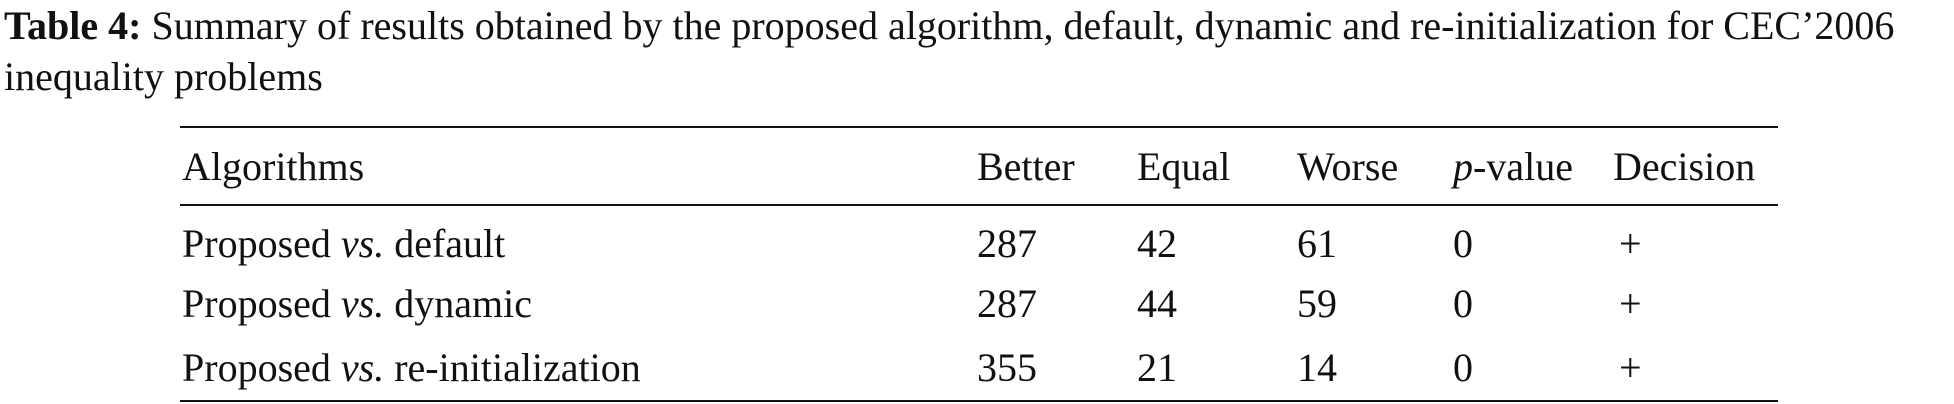 Image resolution: width=1954 pixels, height=404 pixels. Describe the element at coordinates (1057, 166) in the screenshot. I see `header-better: Better` at that location.